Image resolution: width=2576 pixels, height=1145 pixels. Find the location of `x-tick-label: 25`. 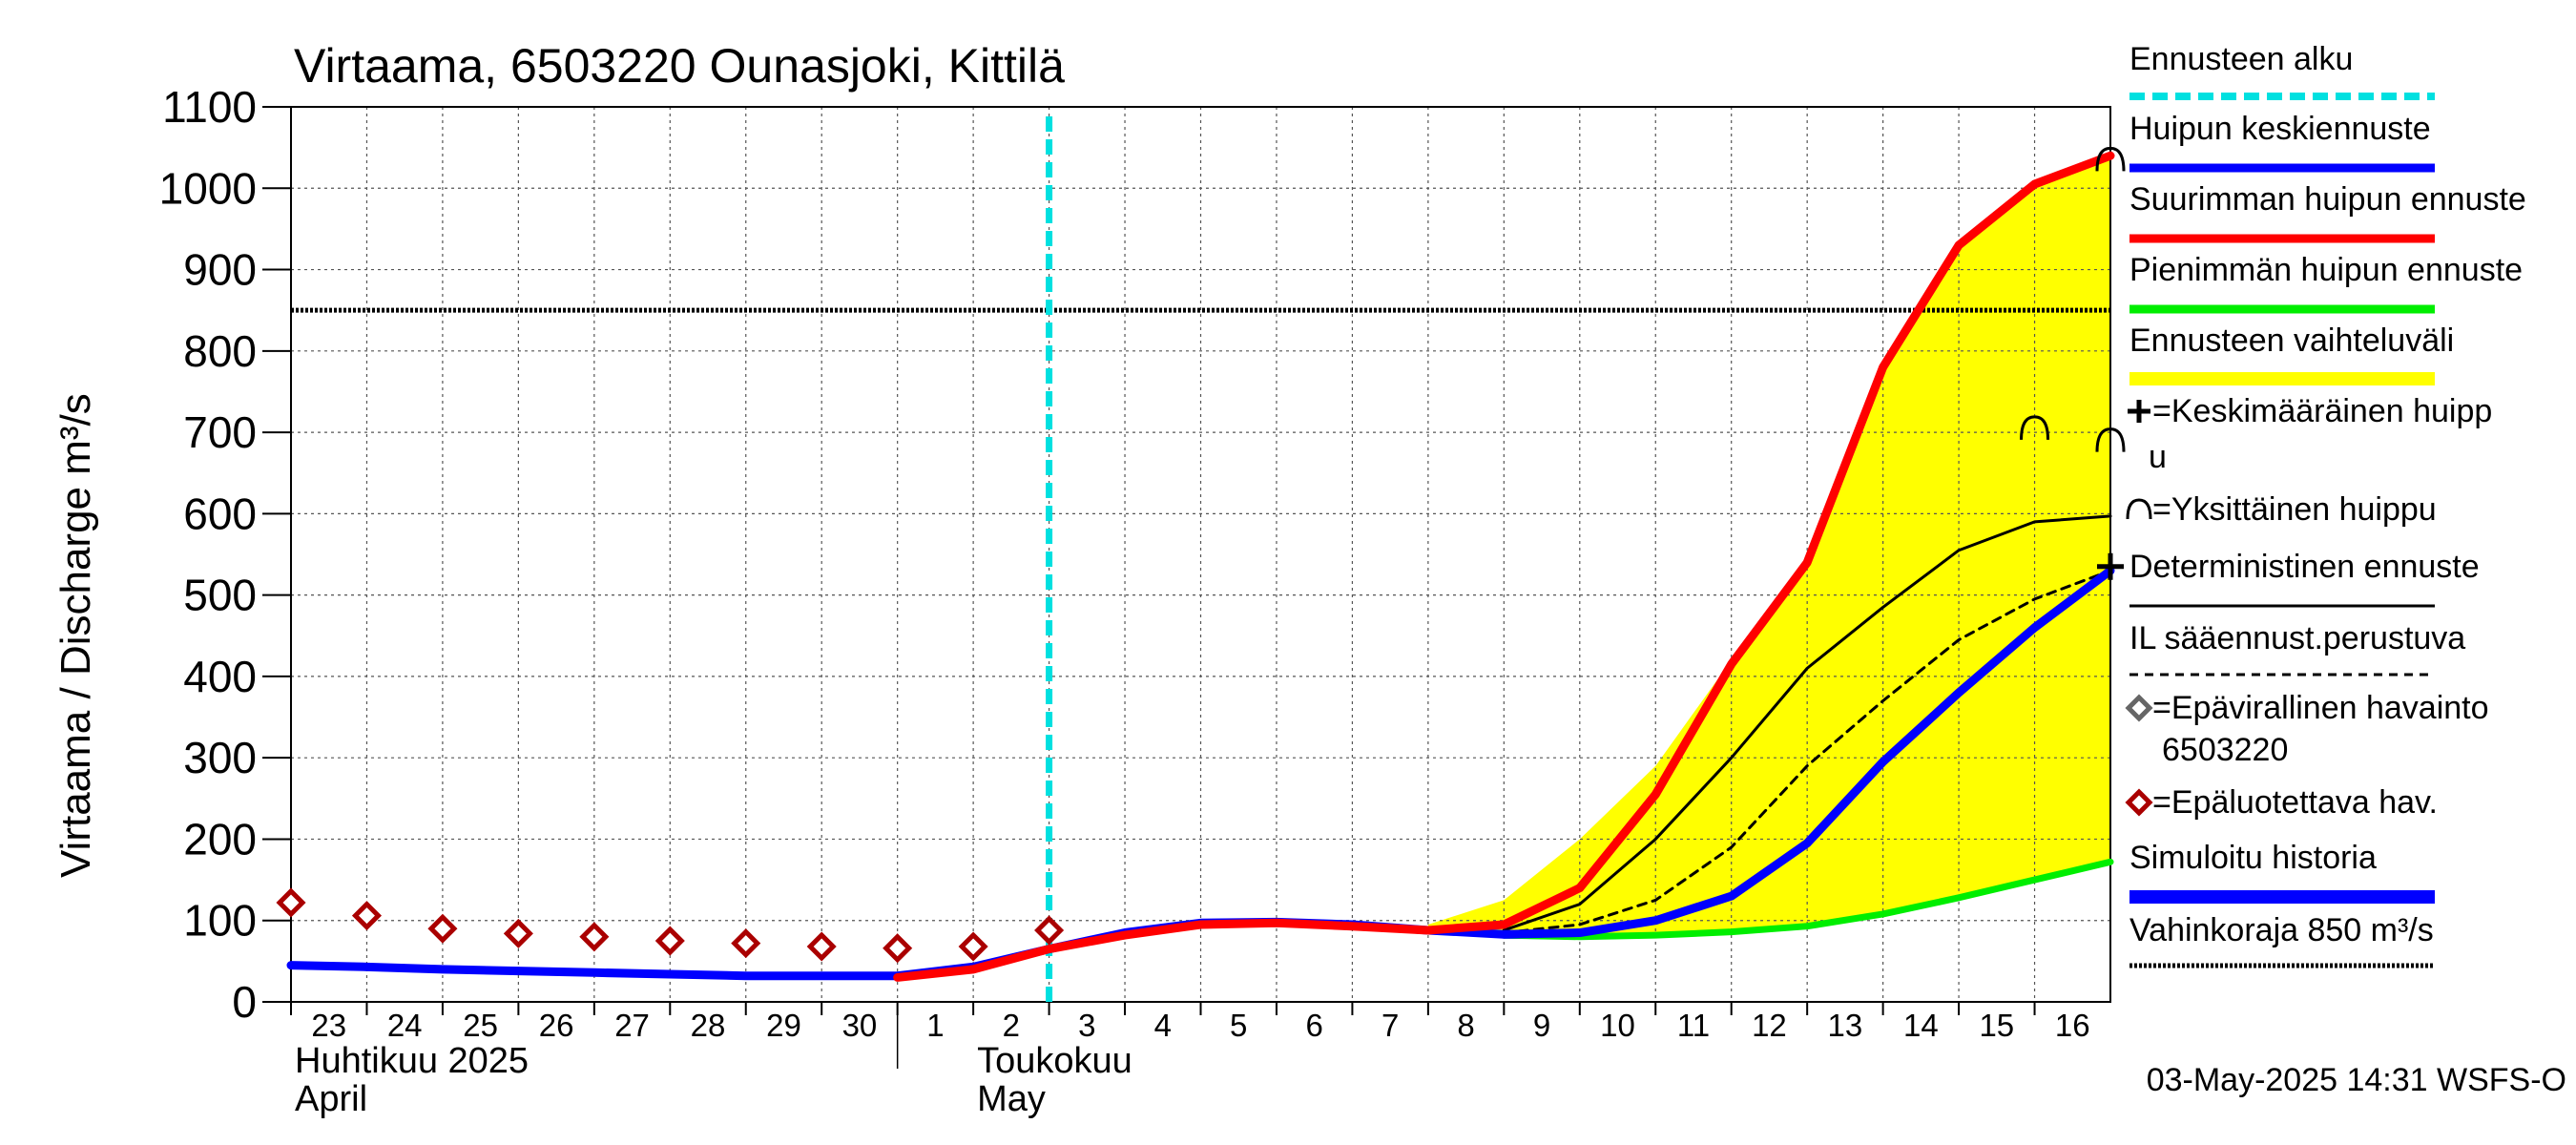

x-tick-label: 25 is located at coordinates (480, 1025).